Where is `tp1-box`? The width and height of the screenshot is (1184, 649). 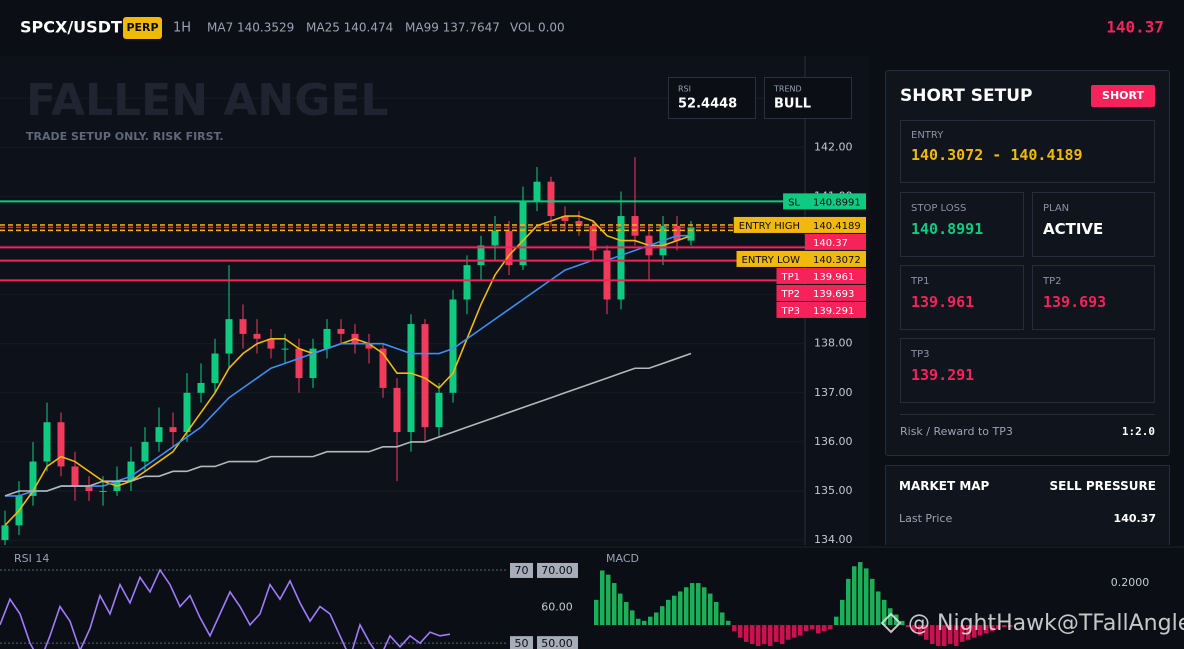 tp1-box is located at coordinates (962, 297).